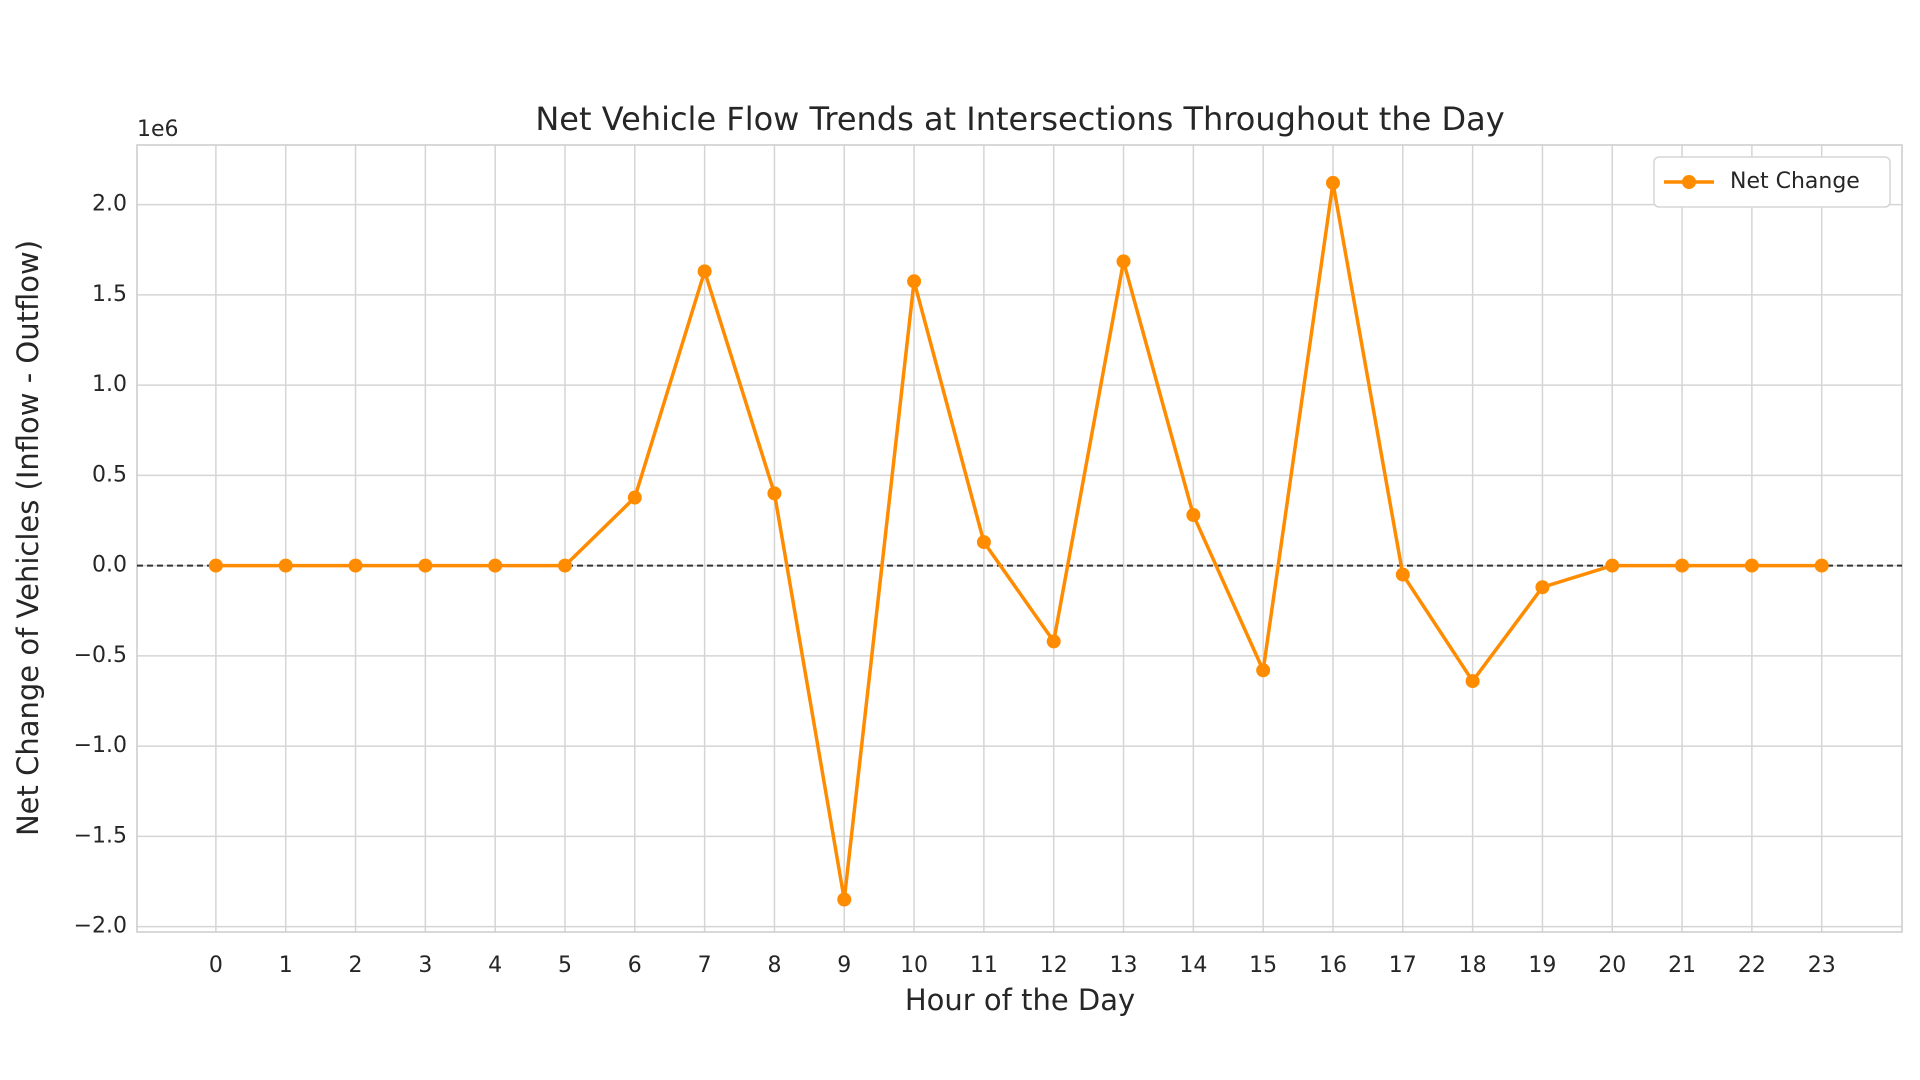 Image resolution: width=1920 pixels, height=1080 pixels. I want to click on legend-label: Net Change, so click(1795, 181).